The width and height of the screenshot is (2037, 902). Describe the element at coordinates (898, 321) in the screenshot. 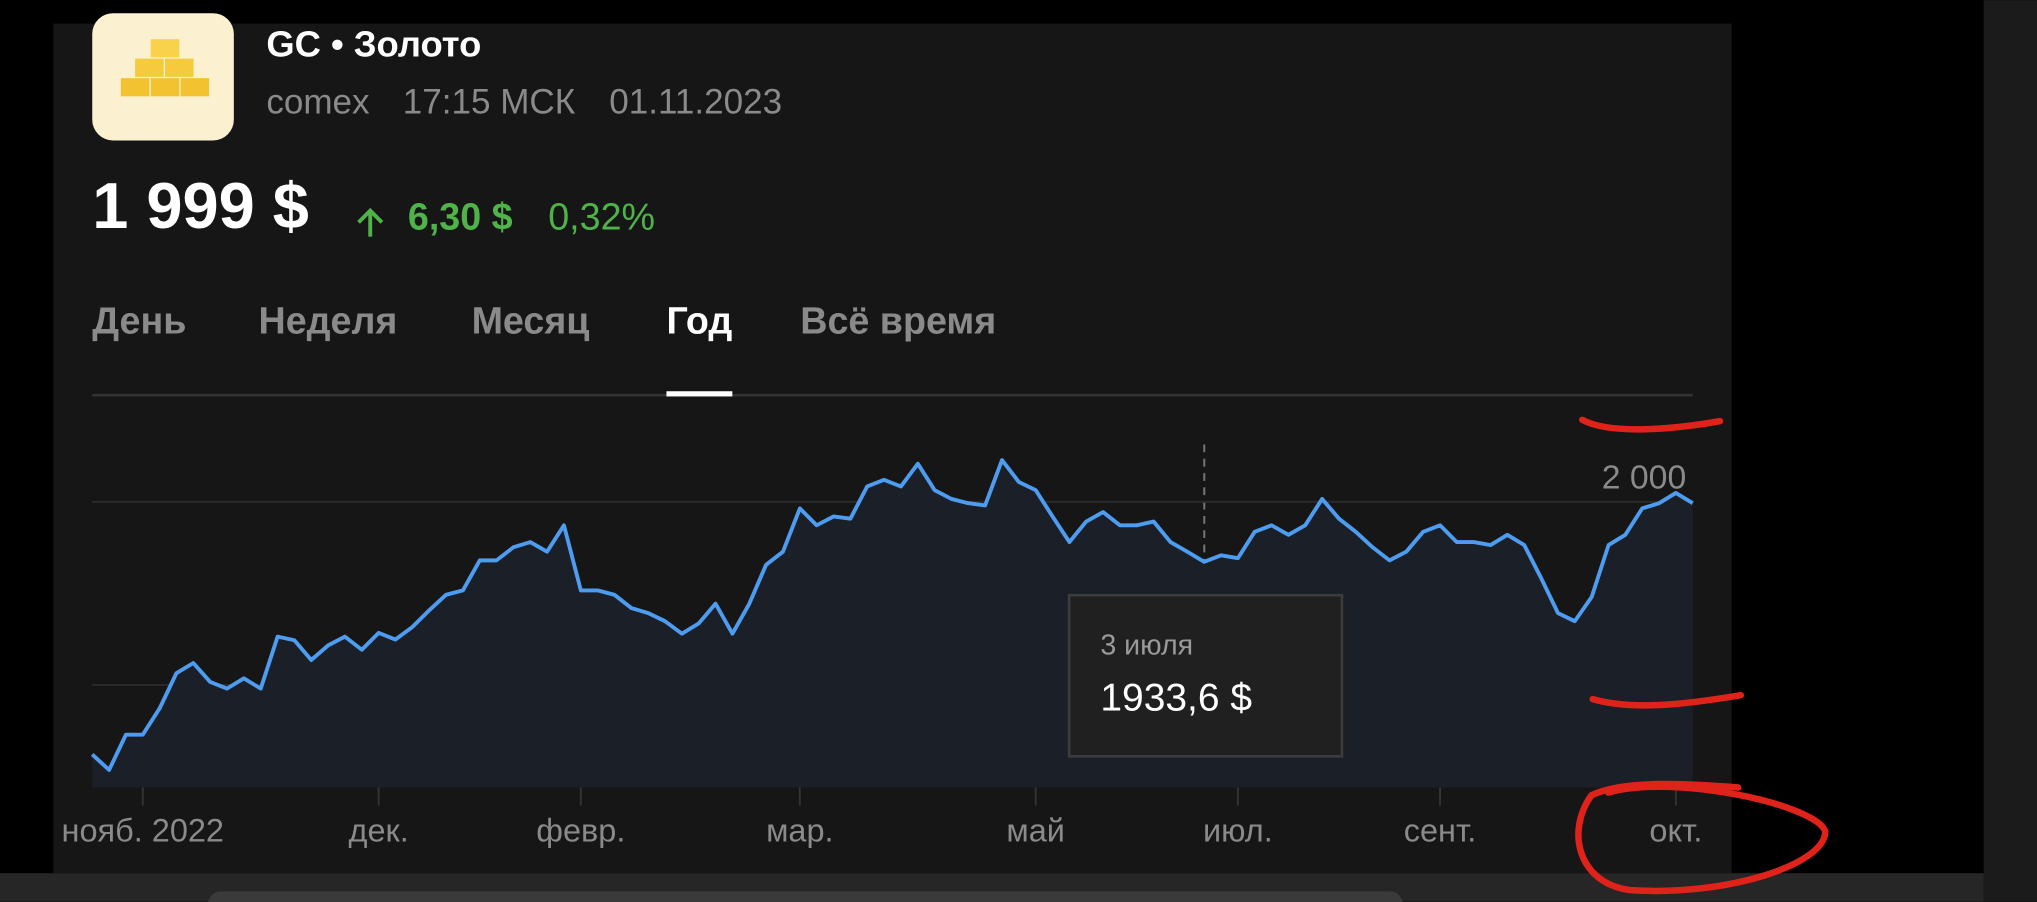

I see `tab: Всё время` at that location.